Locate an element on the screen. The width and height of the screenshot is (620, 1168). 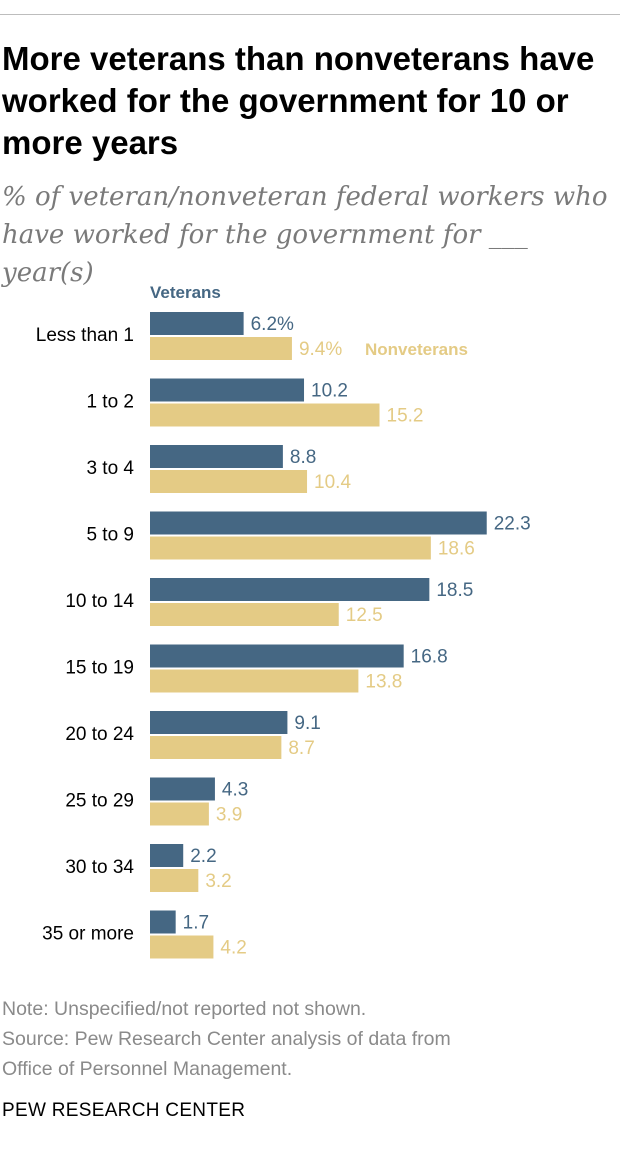
legend-veterans: Veterans is located at coordinates (185, 292).